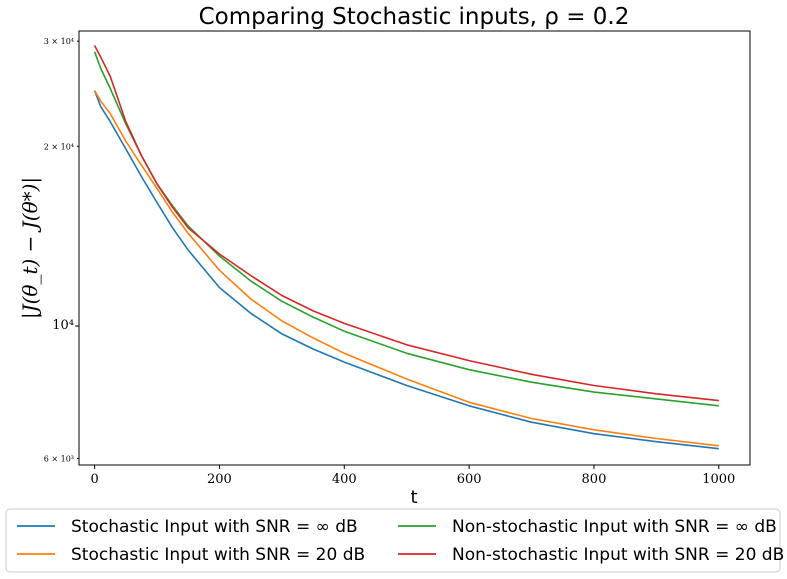  I want to click on y-tick-label: 3 × 10⁴, so click(59, 41).